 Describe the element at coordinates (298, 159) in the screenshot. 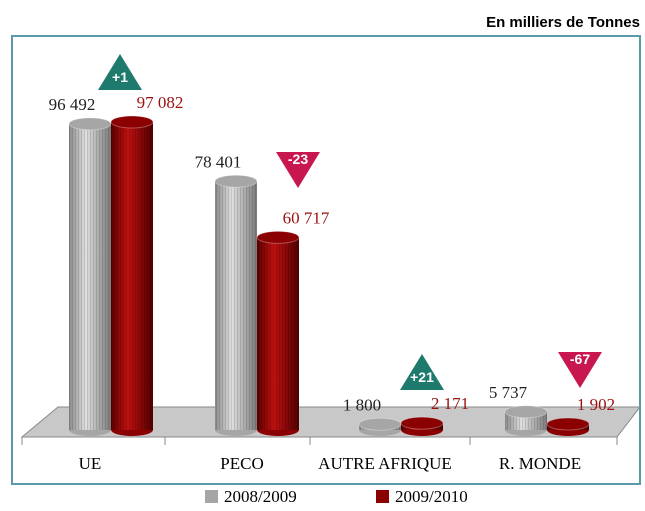

I see `change-label: -23` at that location.